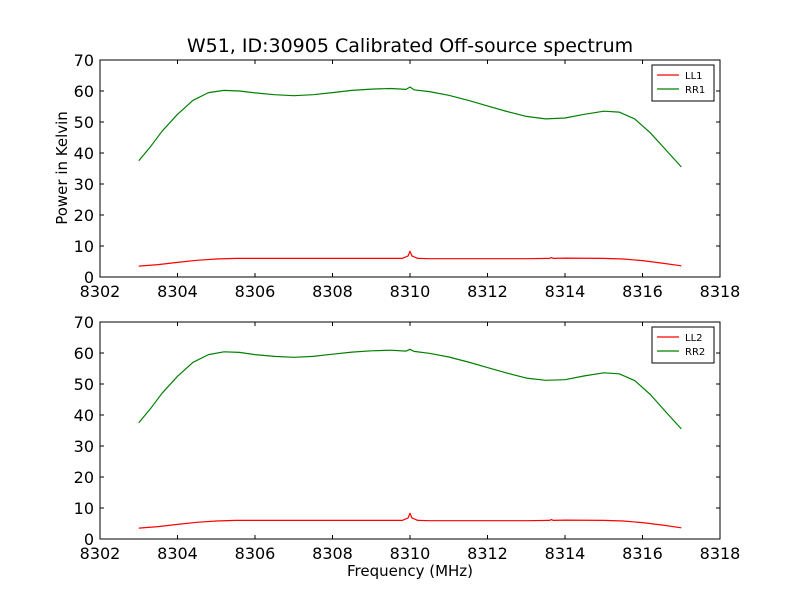  What do you see at coordinates (410, 389) in the screenshot?
I see `series-line-rr2` at bounding box center [410, 389].